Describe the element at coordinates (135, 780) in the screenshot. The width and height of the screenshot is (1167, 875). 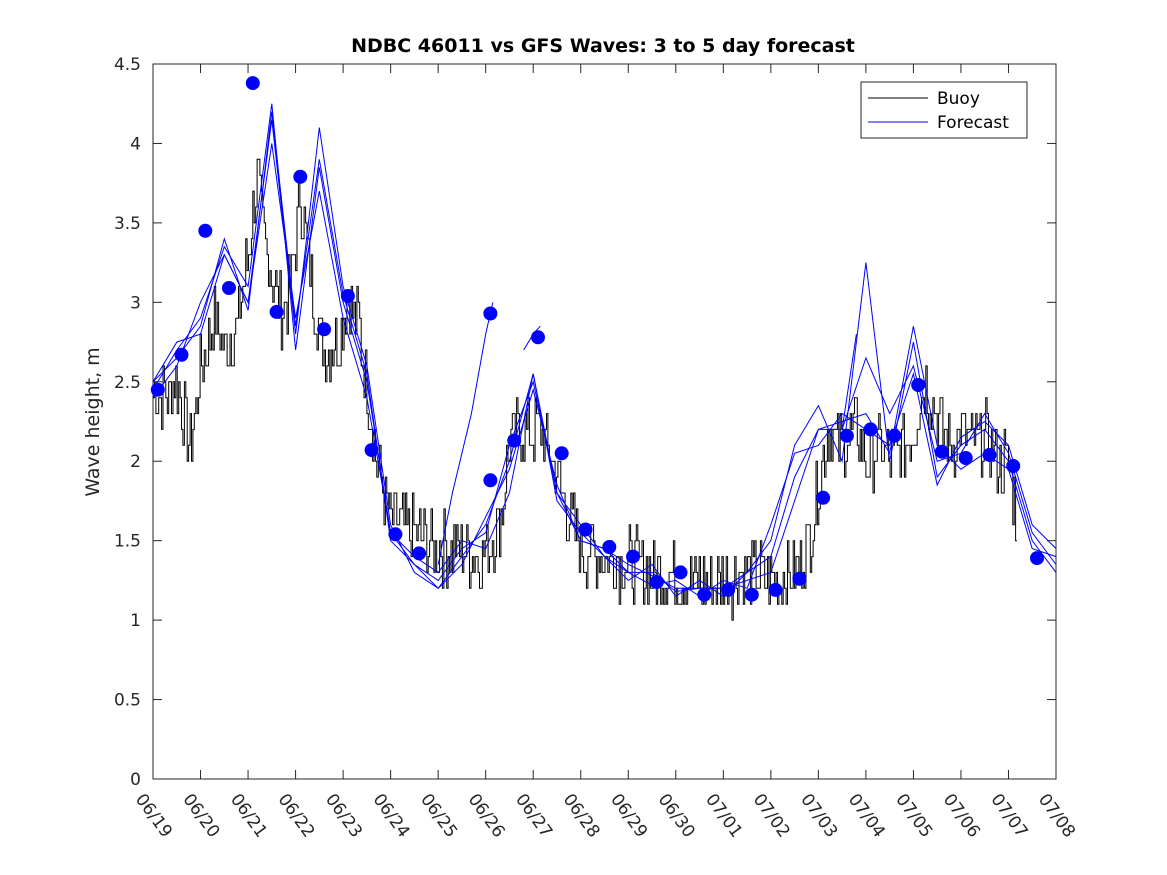
I see `y-tick-label: 0` at that location.